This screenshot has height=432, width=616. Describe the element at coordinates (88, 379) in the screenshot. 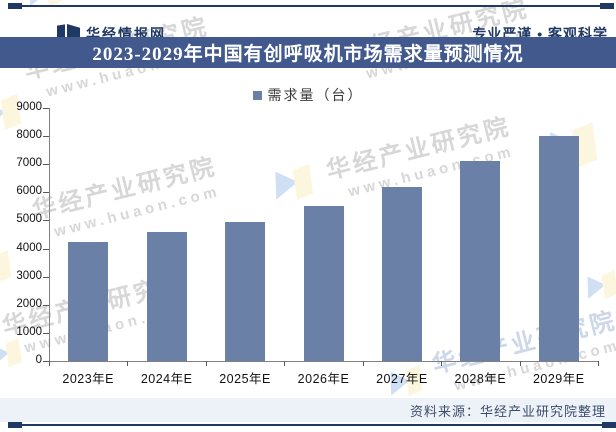

I see `x-tick-label: 2023年E` at that location.